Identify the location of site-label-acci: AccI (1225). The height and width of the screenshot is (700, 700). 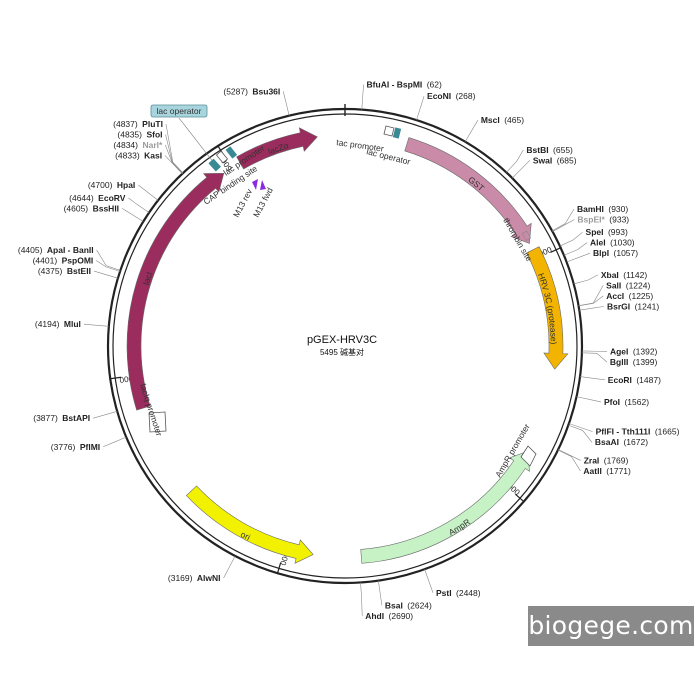
(629, 294).